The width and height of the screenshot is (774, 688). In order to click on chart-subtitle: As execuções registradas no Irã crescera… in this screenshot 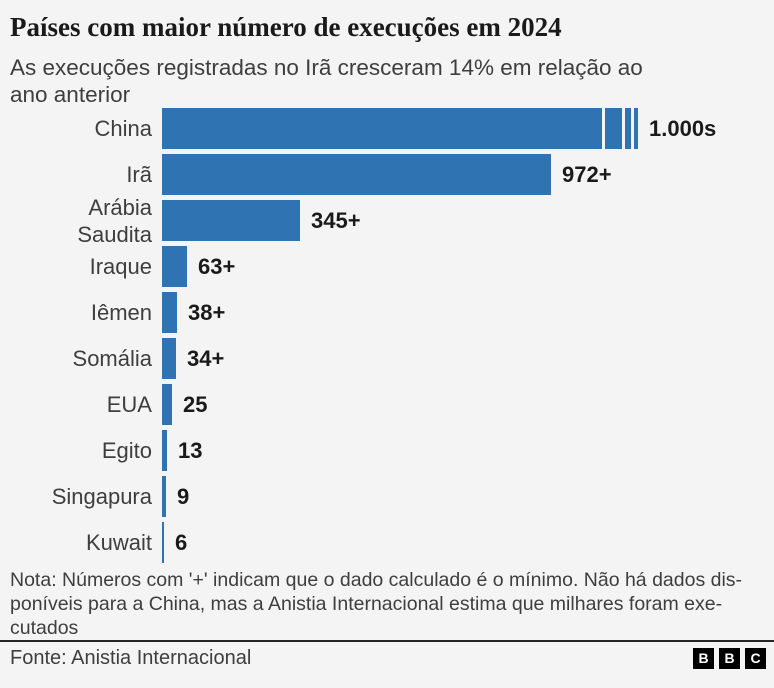, I will do `click(326, 81)`.